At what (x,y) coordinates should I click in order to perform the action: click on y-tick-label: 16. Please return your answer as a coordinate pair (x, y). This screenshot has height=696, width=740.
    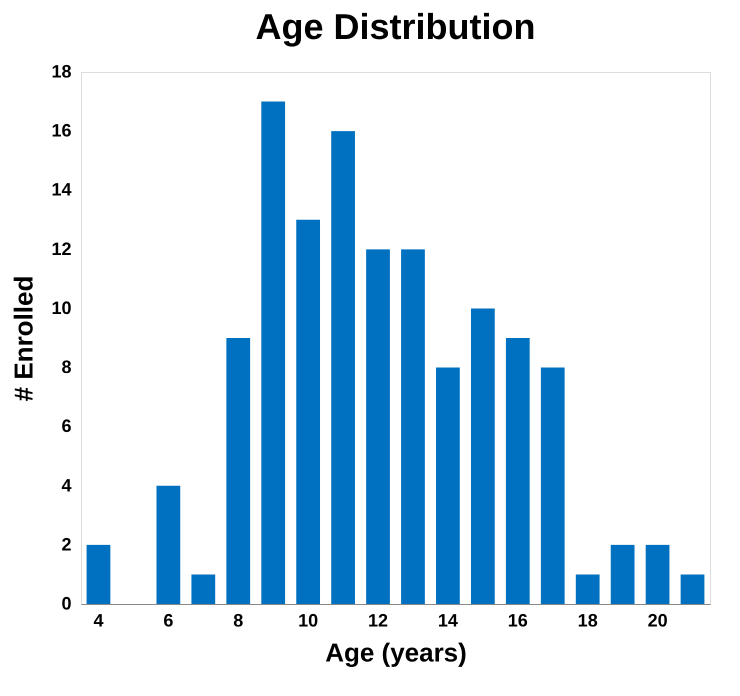
    Looking at the image, I should click on (61, 130).